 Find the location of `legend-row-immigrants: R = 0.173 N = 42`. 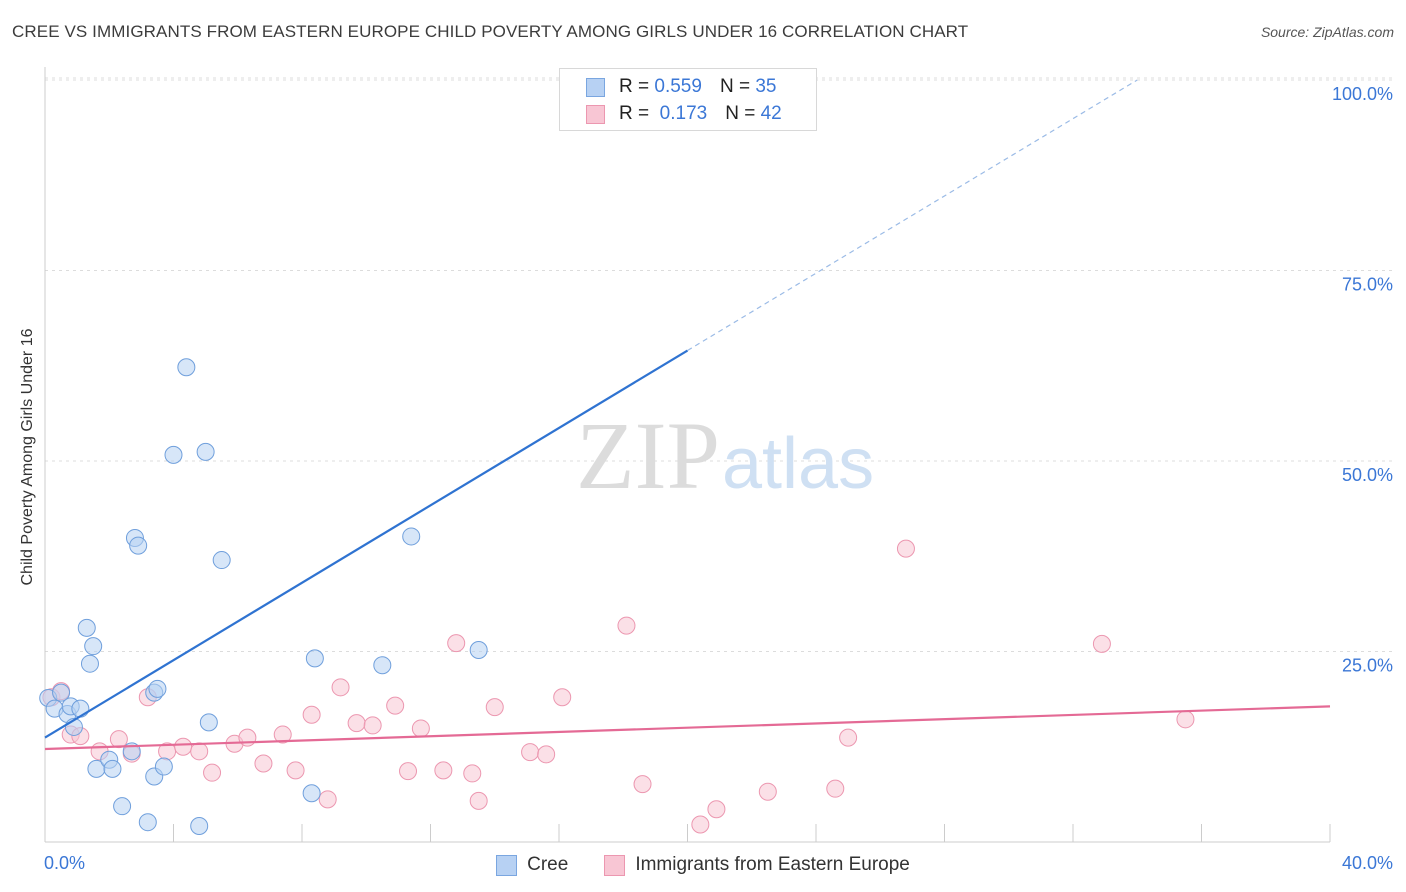

legend-row-immigrants: R = 0.173 N = 42 is located at coordinates (684, 114).